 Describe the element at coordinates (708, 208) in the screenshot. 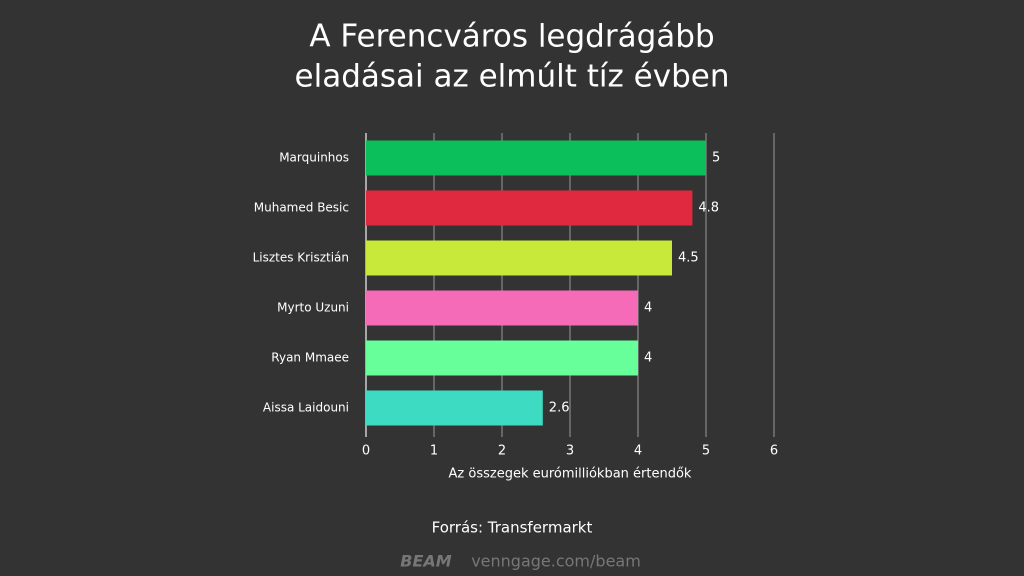

I see `value-label: 4.8` at that location.